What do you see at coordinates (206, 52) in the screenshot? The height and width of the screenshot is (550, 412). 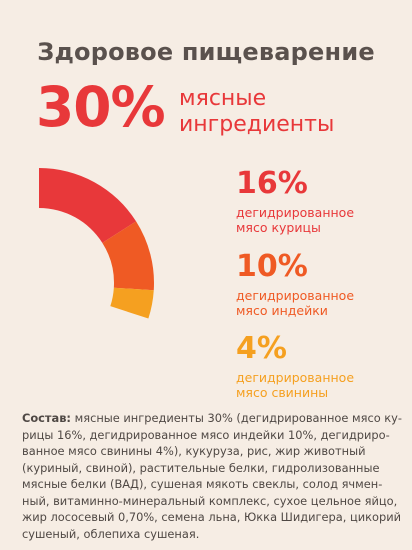 I see `page-title: Здоровое пищеварение` at bounding box center [206, 52].